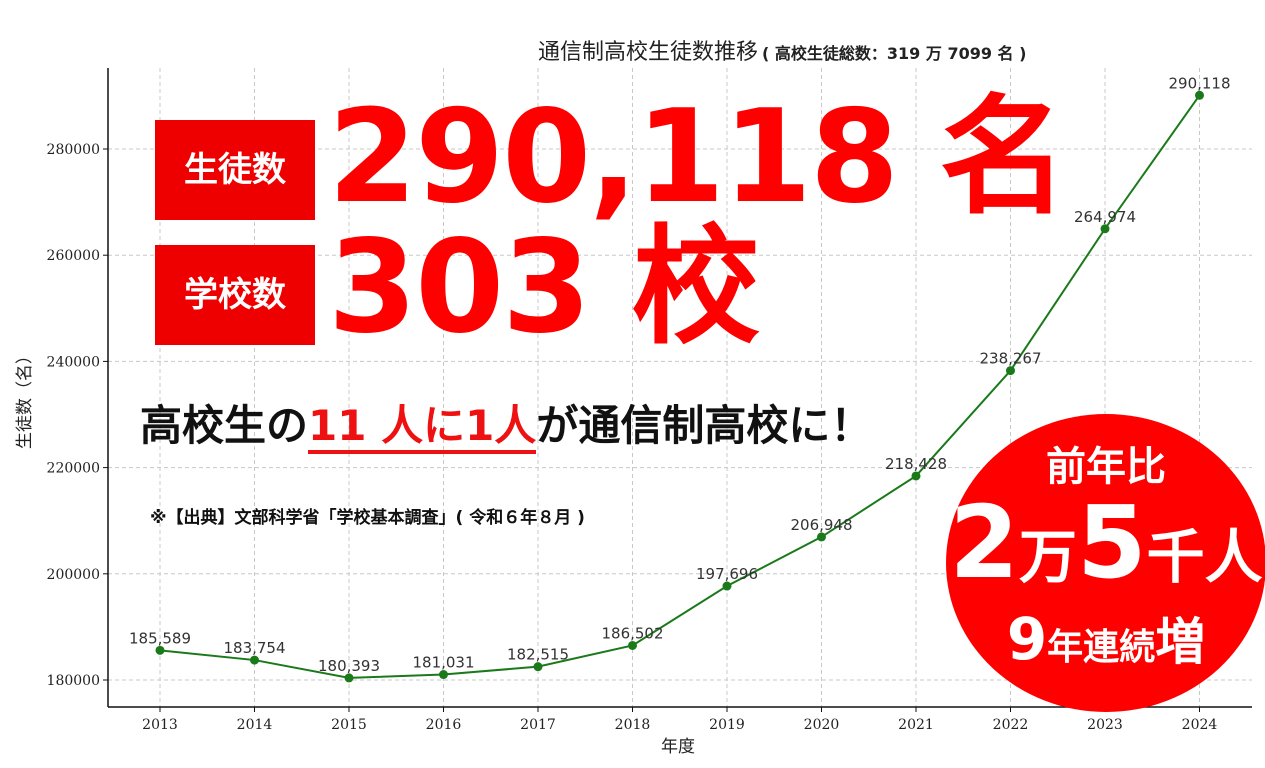  Describe the element at coordinates (349, 725) in the screenshot. I see `x-tick-label: 2015` at that location.